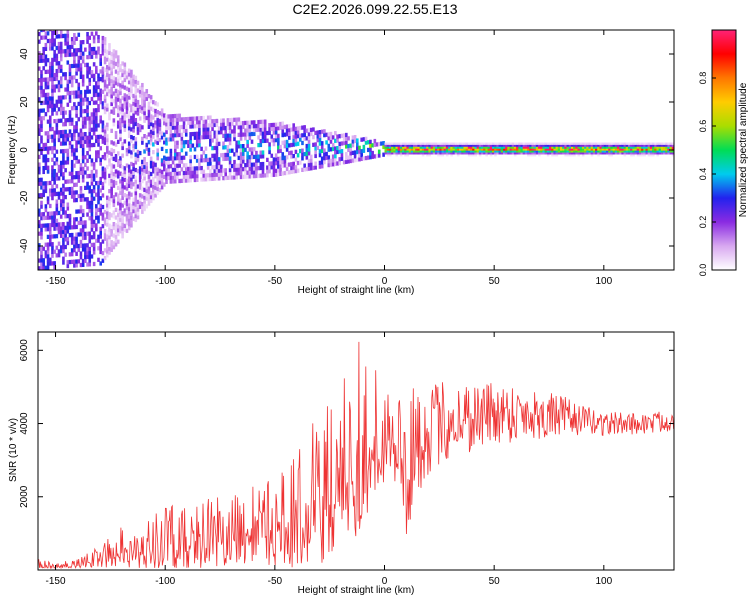 Image resolution: width=750 pixels, height=600 pixels. Describe the element at coordinates (56, 281) in the screenshot. I see `spectrogram-x-tick-label: -150` at that location.